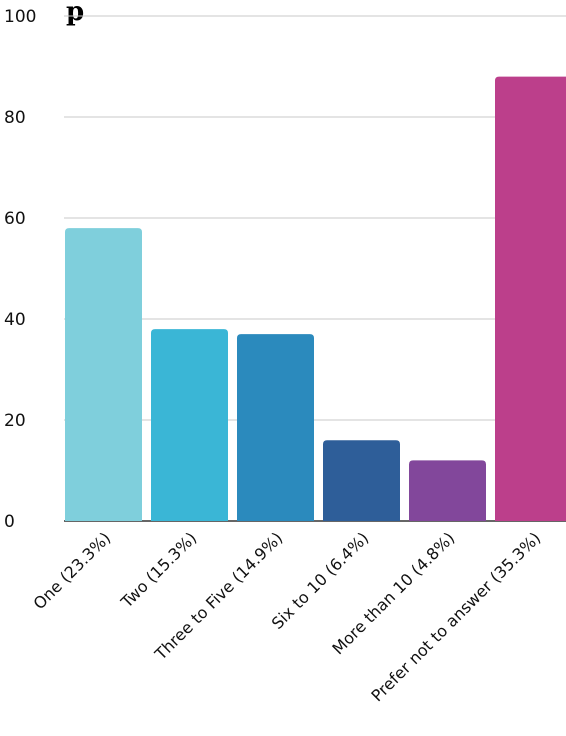 Image resolution: width=566 pixels, height=736 pixels. I want to click on x-tick-label: Prefer not to answer (35.3%), so click(455, 616).